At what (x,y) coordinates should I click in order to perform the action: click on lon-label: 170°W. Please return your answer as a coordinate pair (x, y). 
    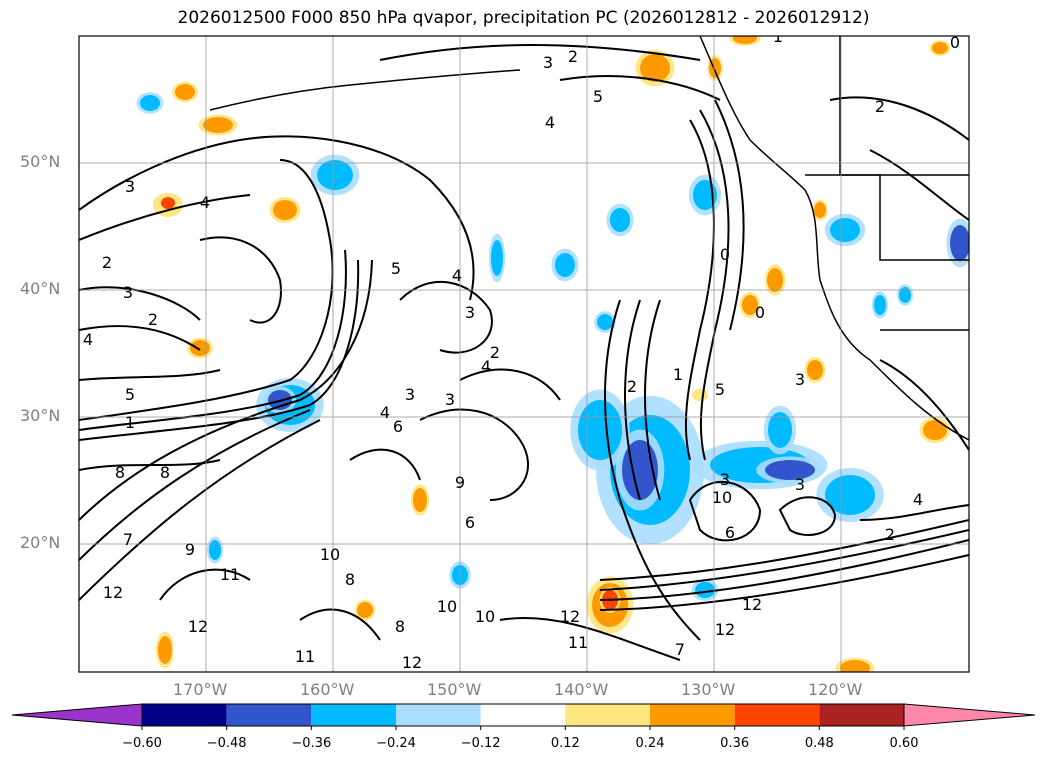
    Looking at the image, I should click on (200, 689).